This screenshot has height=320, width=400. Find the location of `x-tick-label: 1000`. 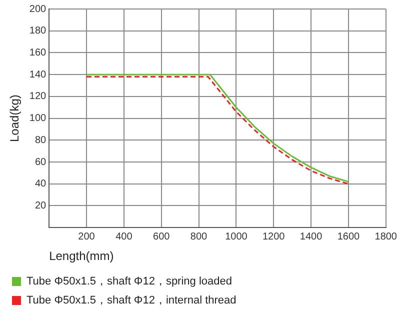

x-tick-label: 1000 is located at coordinates (236, 236).